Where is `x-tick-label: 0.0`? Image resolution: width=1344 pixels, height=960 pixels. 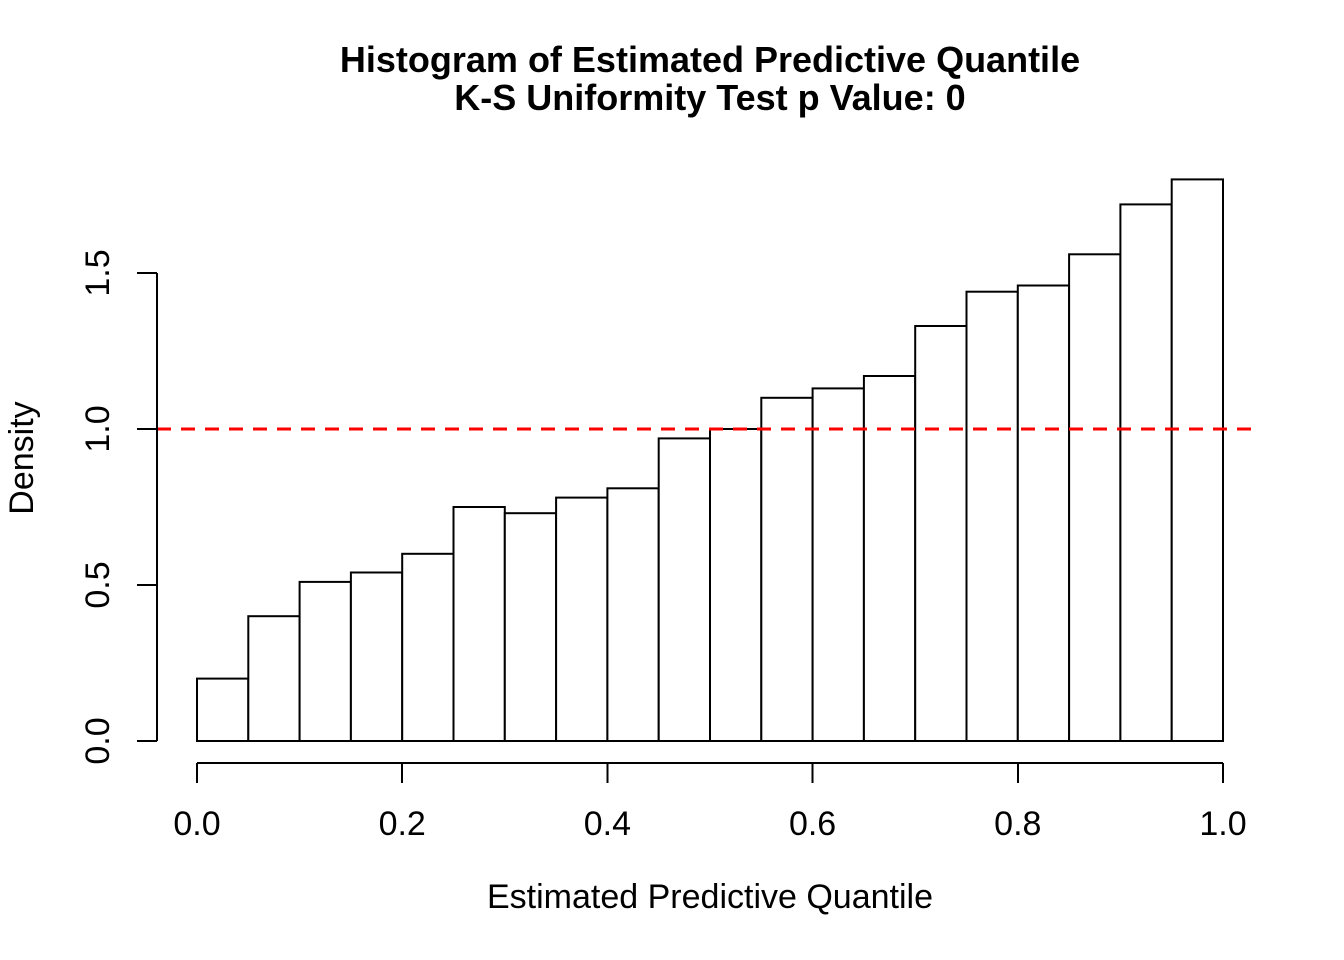
x-tick-label: 0.0 is located at coordinates (196, 824).